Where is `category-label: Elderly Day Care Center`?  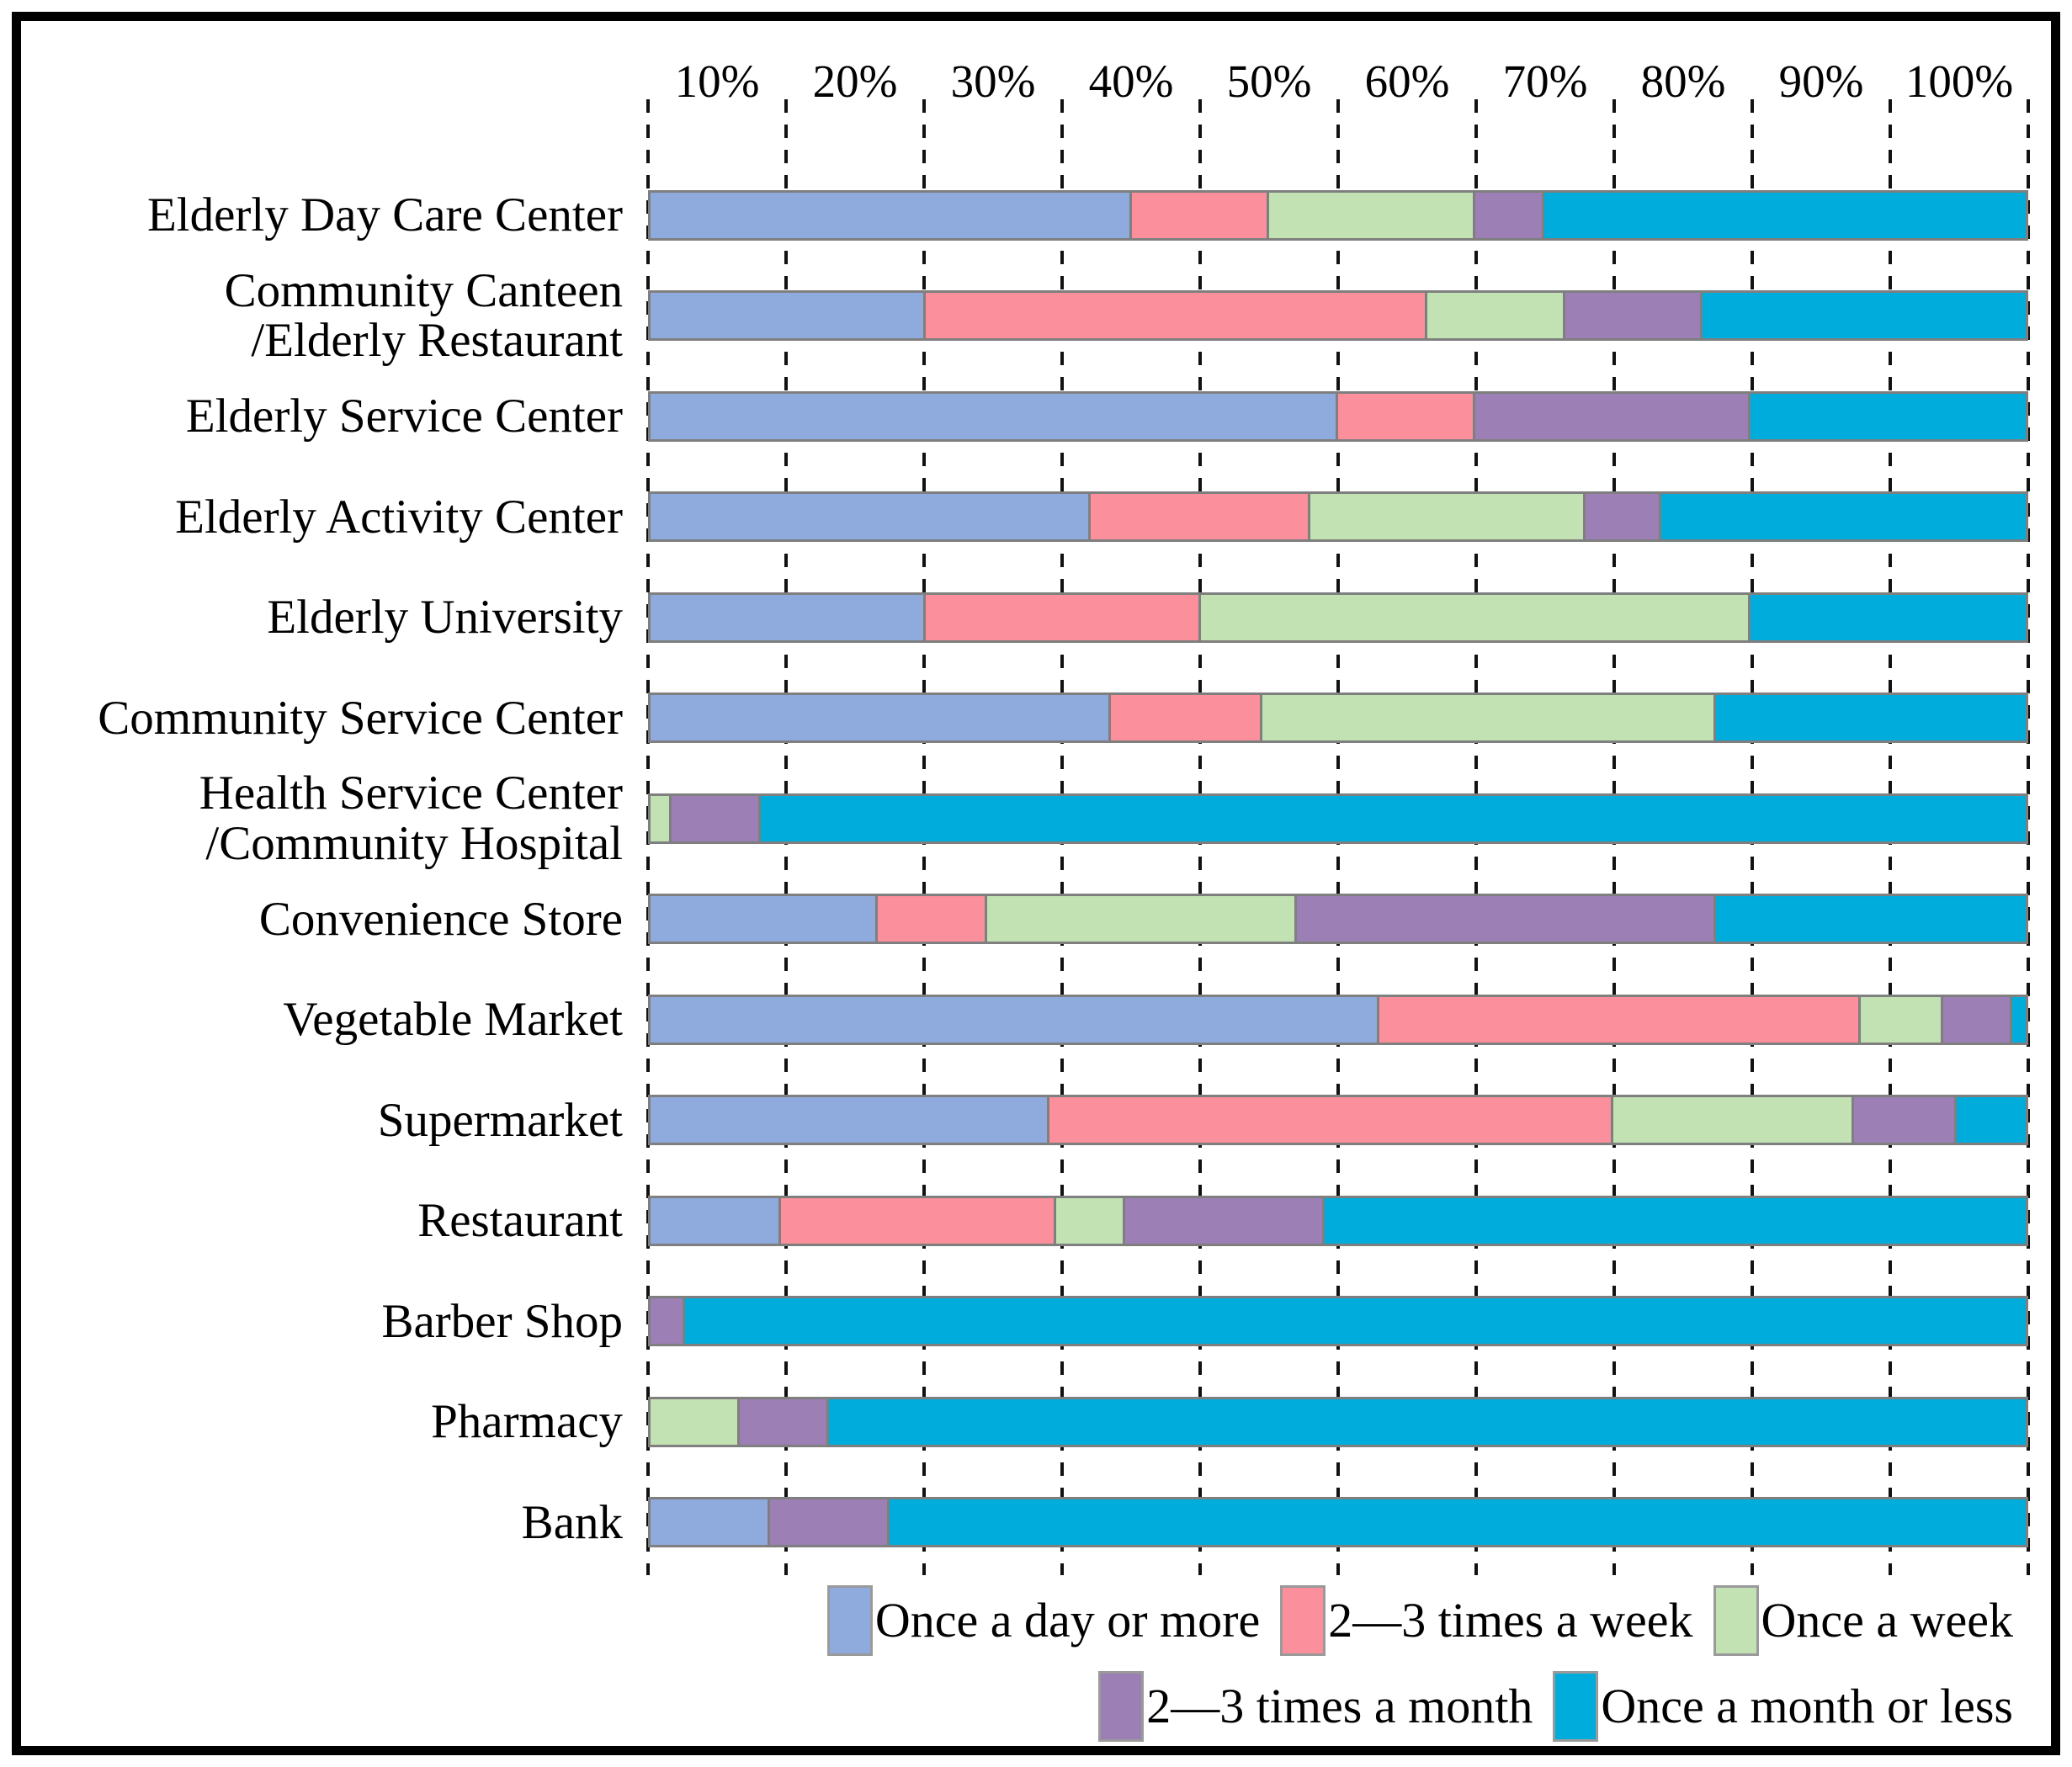 category-label: Elderly Day Care Center is located at coordinates (384, 215).